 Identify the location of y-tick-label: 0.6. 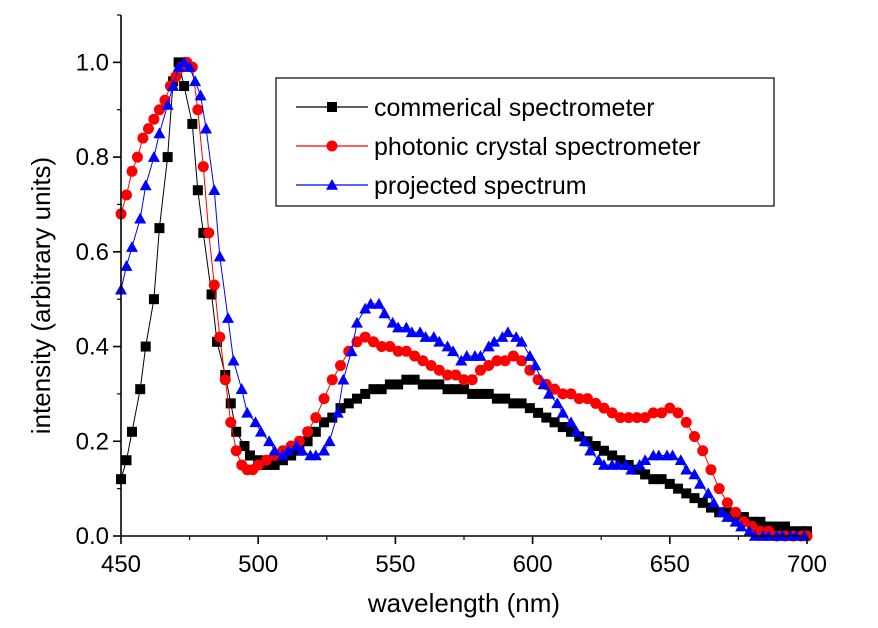
(92, 252).